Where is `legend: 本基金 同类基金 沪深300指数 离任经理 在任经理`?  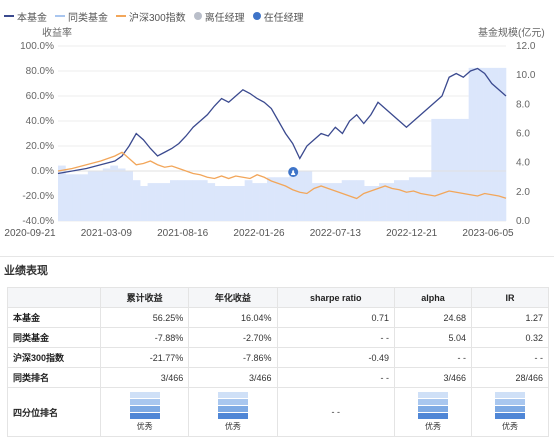 legend: 本基金 同类基金 沪深300指数 离任经理 在任经理 is located at coordinates (154, 16).